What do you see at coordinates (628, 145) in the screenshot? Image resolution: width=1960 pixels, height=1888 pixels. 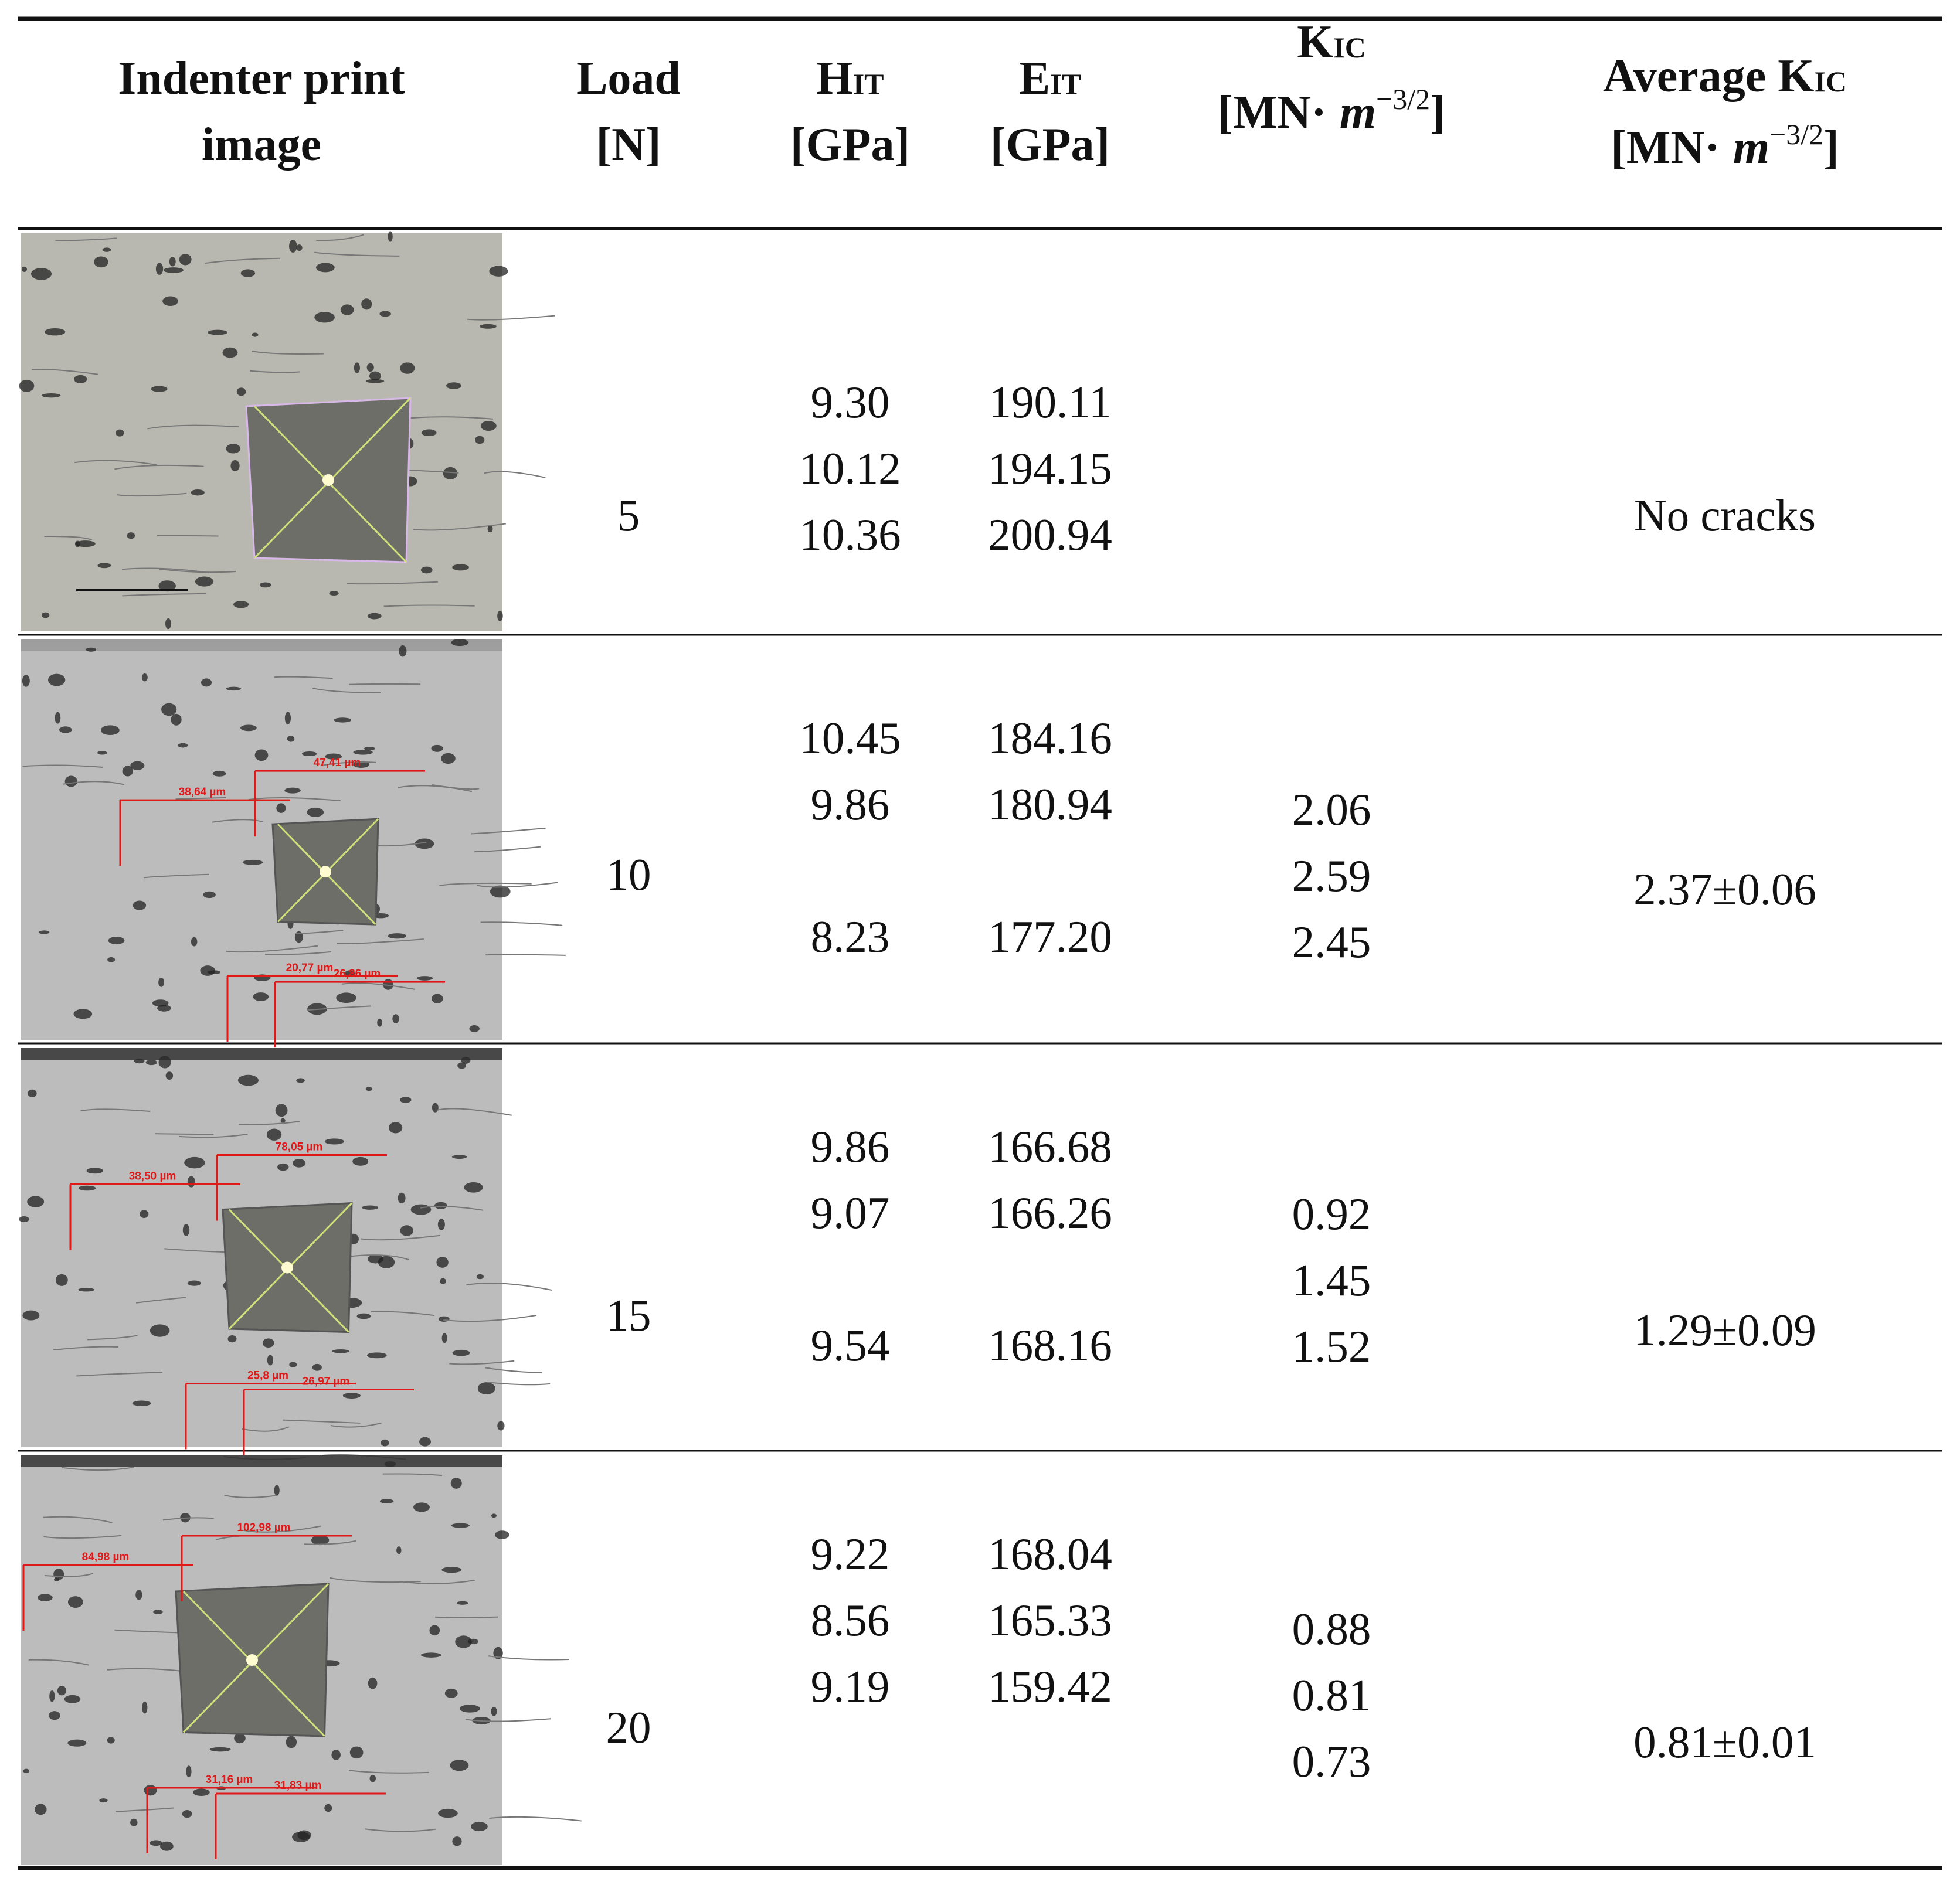 I see `header-text: [N]` at bounding box center [628, 145].